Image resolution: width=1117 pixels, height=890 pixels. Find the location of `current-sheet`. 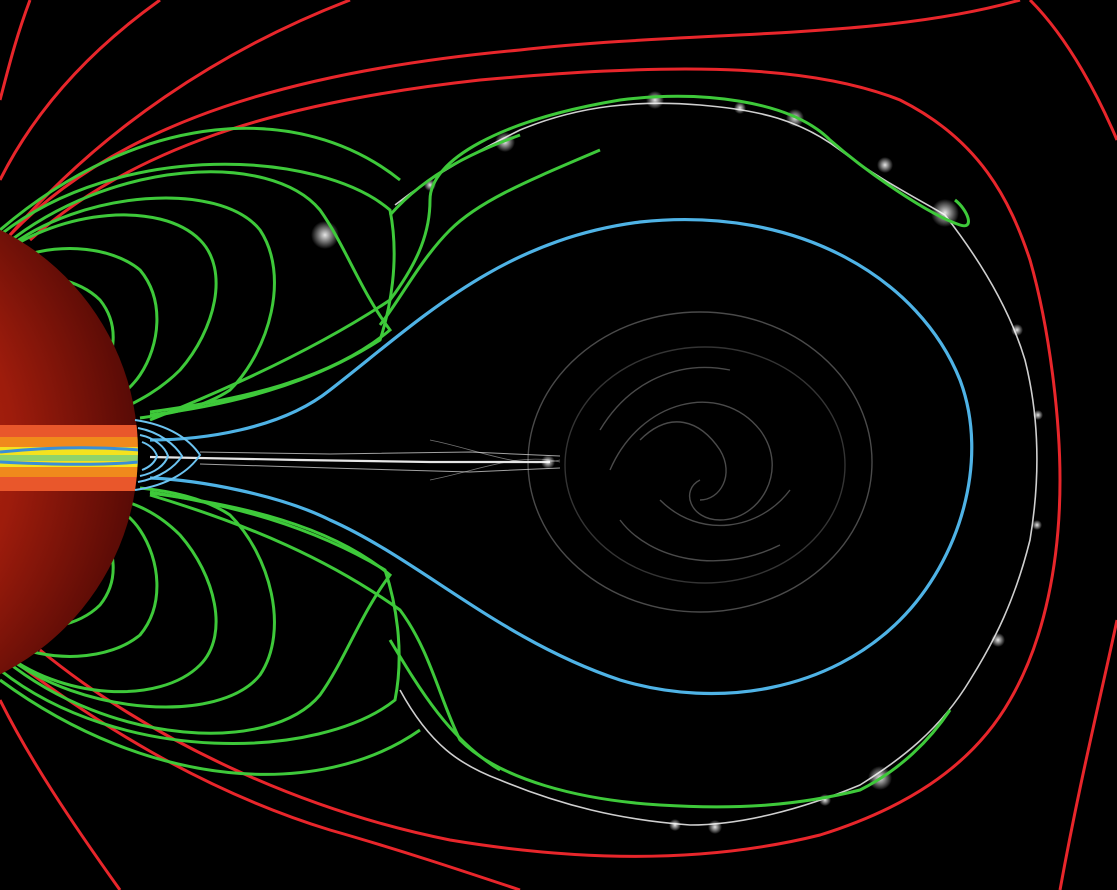

current-sheet is located at coordinates (355, 460).